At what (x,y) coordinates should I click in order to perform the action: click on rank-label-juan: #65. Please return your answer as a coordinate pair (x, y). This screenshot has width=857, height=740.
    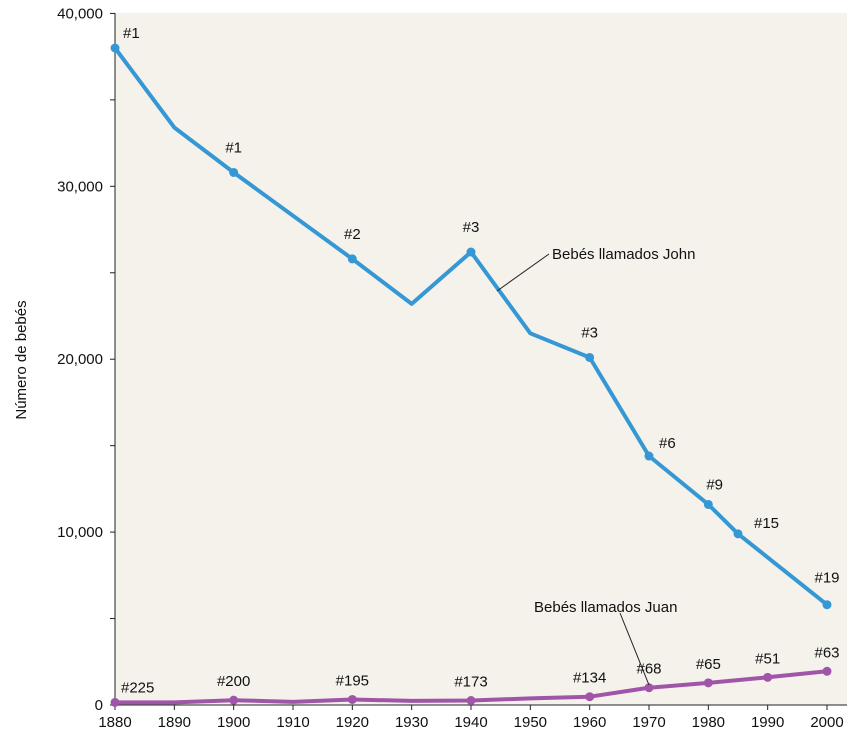
    Looking at the image, I should click on (708, 664).